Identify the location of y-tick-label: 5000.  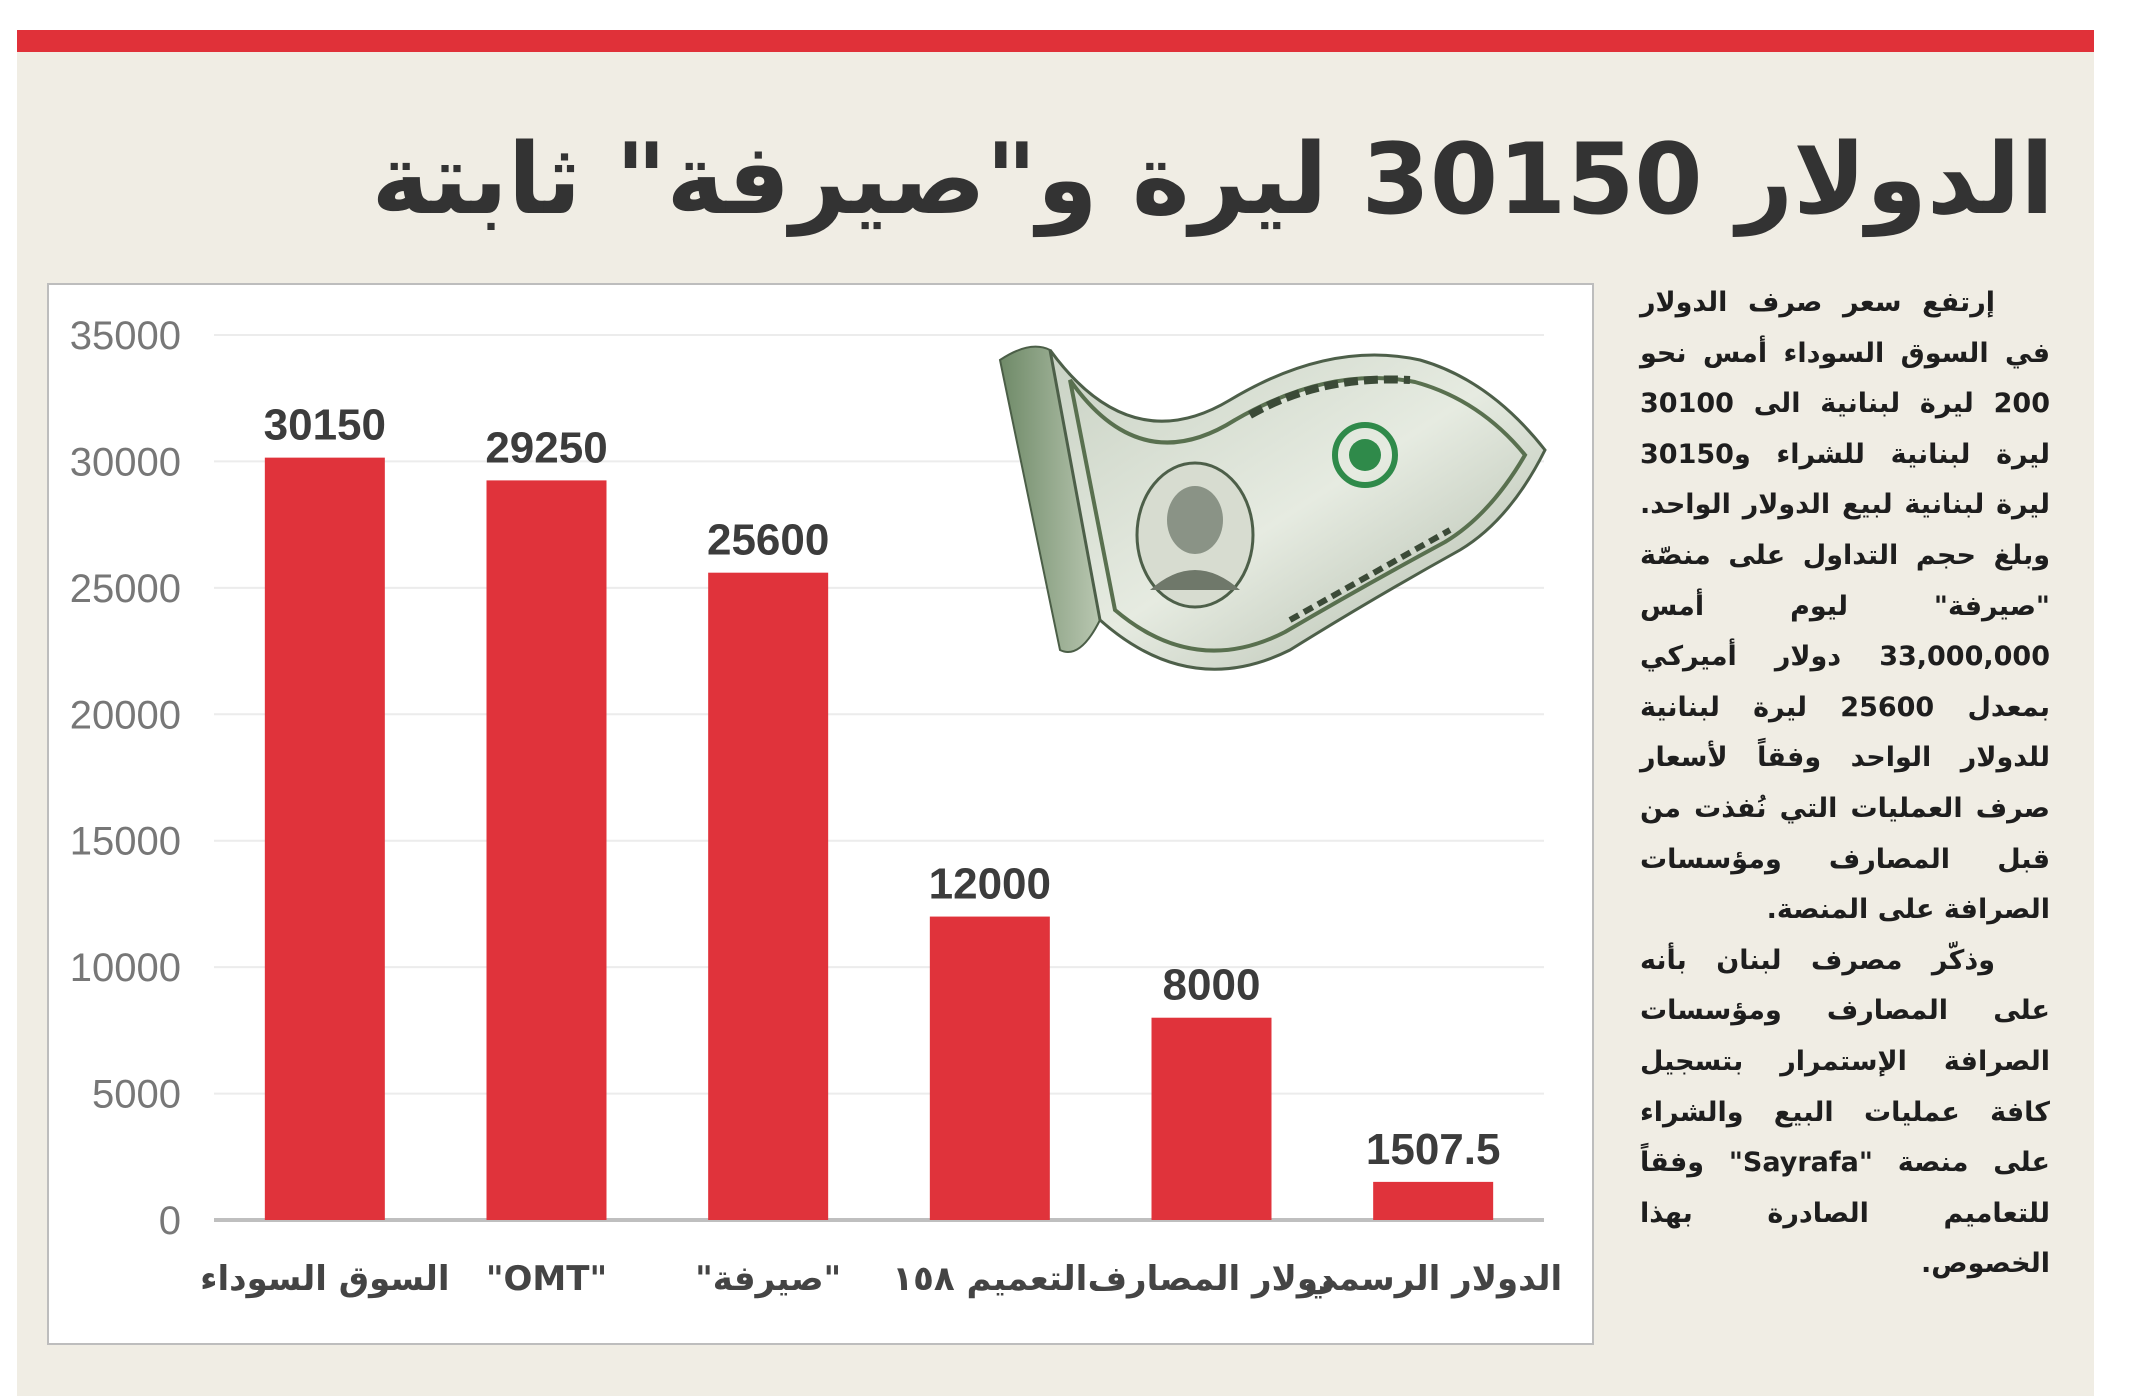
(136, 1095).